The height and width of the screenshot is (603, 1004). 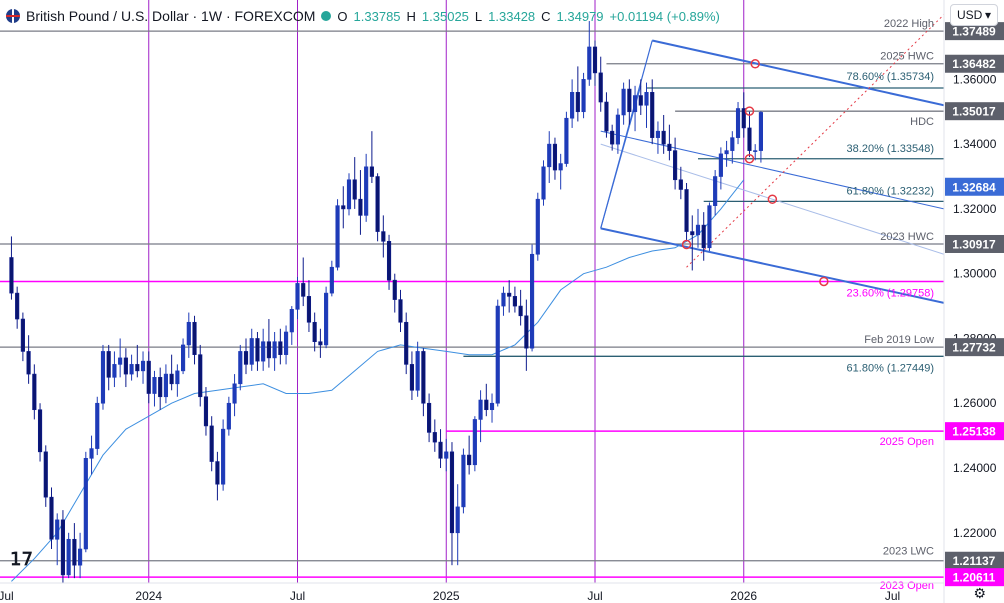 I want to click on tradingview-logo-icon: 𝟣𝟩, so click(x=21, y=559).